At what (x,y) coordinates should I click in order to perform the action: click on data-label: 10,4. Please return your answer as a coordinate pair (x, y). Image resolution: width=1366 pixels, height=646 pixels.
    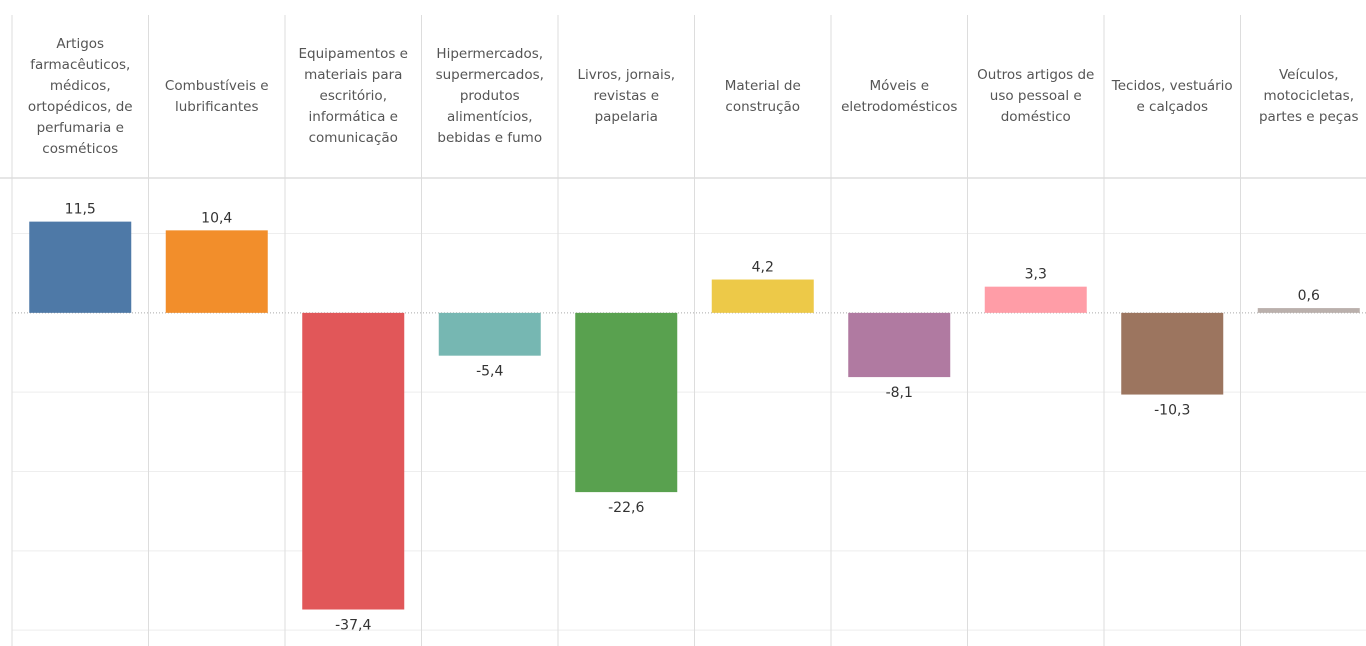
    Looking at the image, I should click on (216, 218).